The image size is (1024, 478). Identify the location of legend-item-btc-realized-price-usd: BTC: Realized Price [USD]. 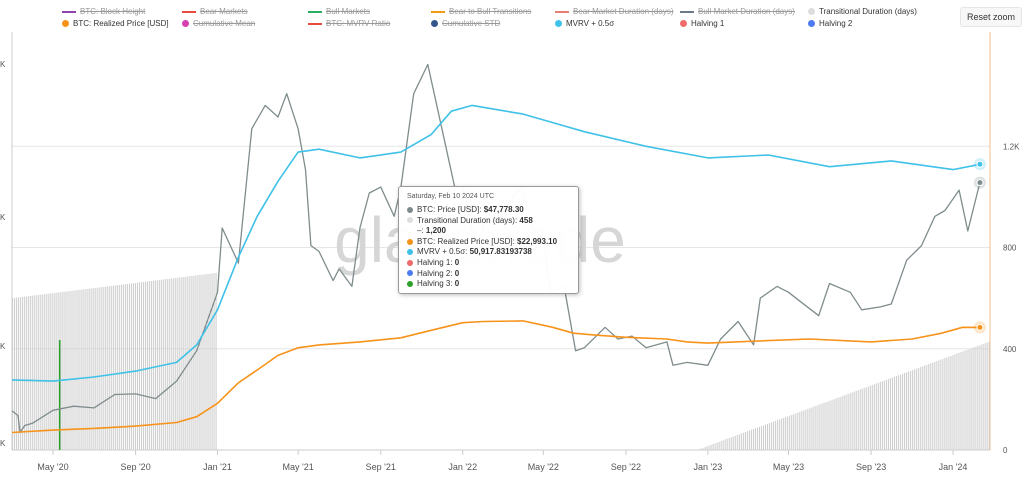
(115, 24).